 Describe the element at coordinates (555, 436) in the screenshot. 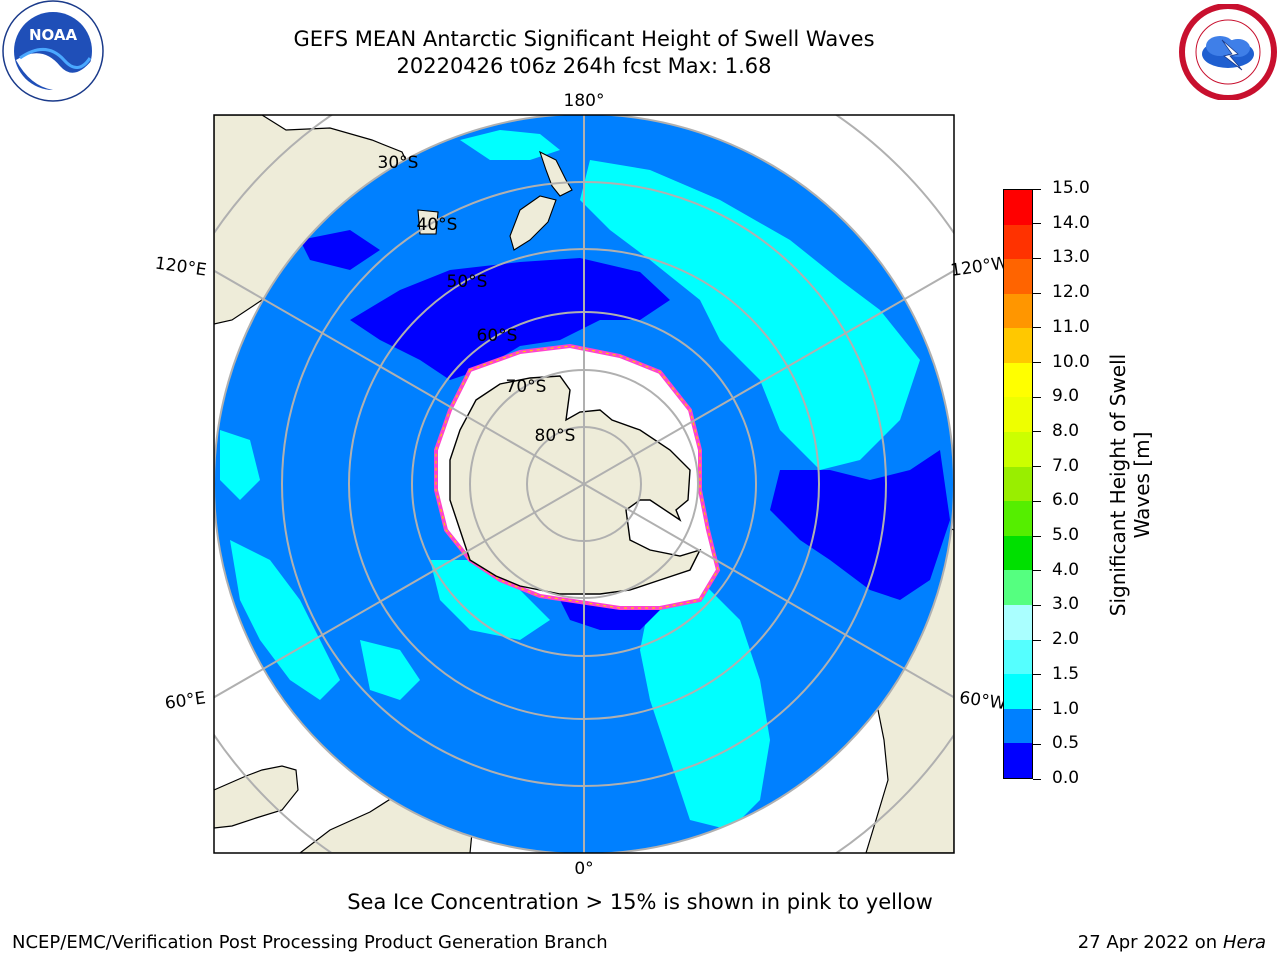

I see `lat-label-80s: 80°S` at that location.